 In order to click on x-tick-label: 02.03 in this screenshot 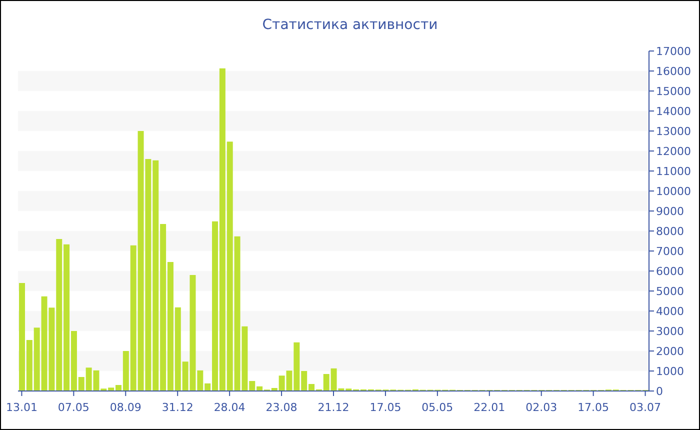, I will do `click(542, 407)`.